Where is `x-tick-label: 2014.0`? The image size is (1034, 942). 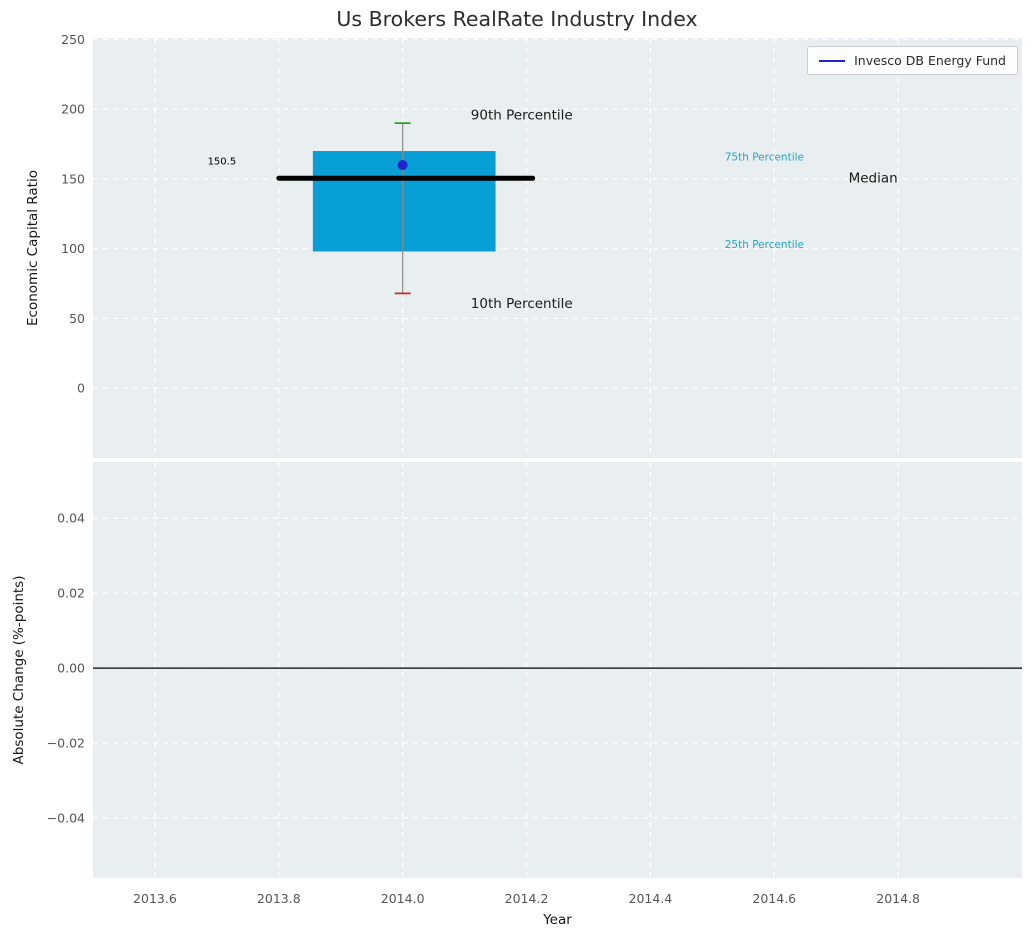
x-tick-label: 2014.0 is located at coordinates (403, 898).